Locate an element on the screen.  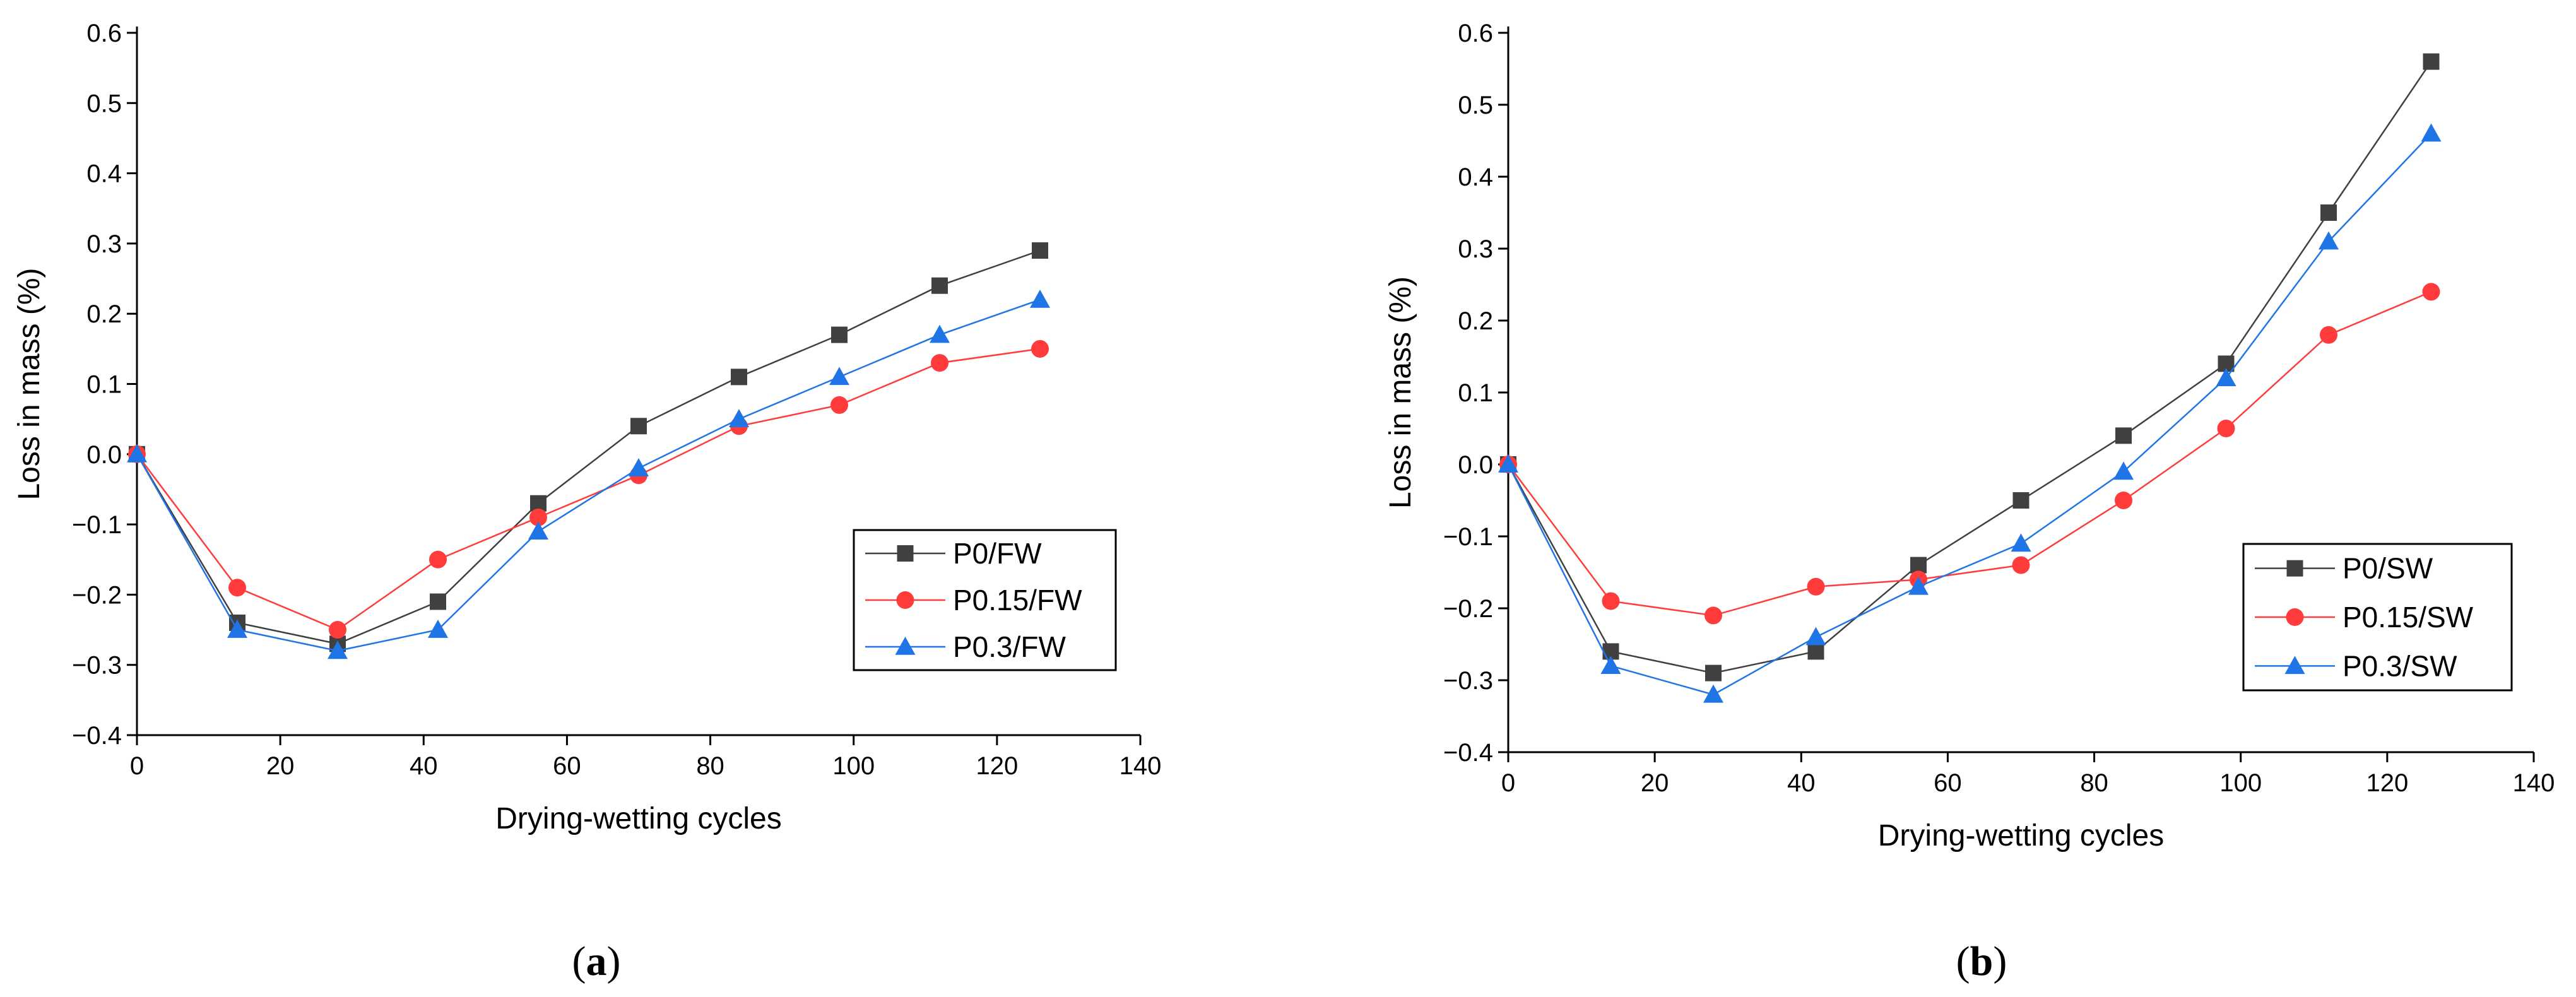
series-p0-3-fw is located at coordinates (588, 474).